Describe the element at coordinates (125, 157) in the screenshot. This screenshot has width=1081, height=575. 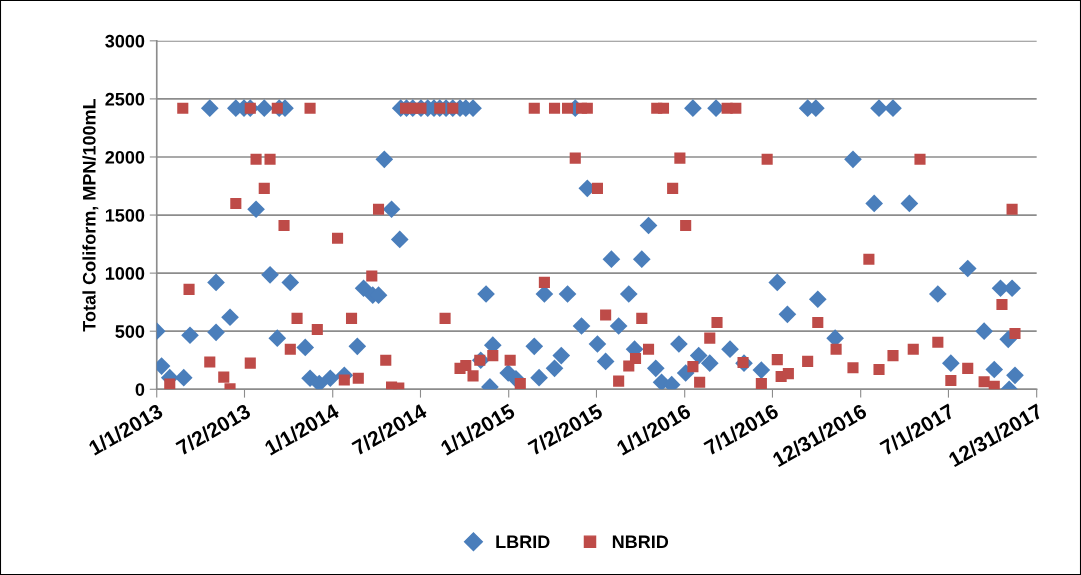
I see `y-tick-label: 2000` at that location.